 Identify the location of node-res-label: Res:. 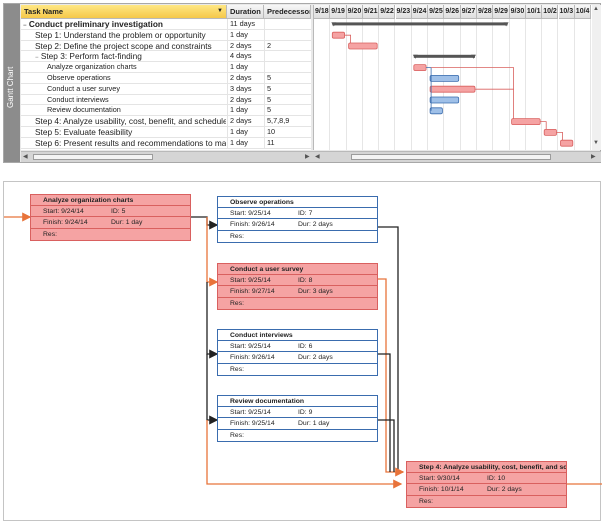
(50, 234).